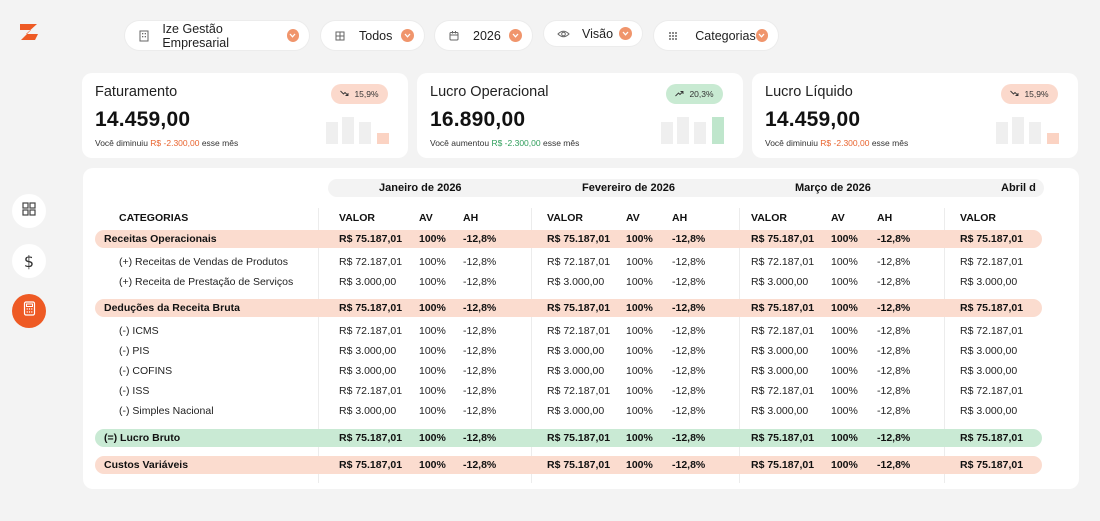  I want to click on view-filter: Visão, so click(593, 33).